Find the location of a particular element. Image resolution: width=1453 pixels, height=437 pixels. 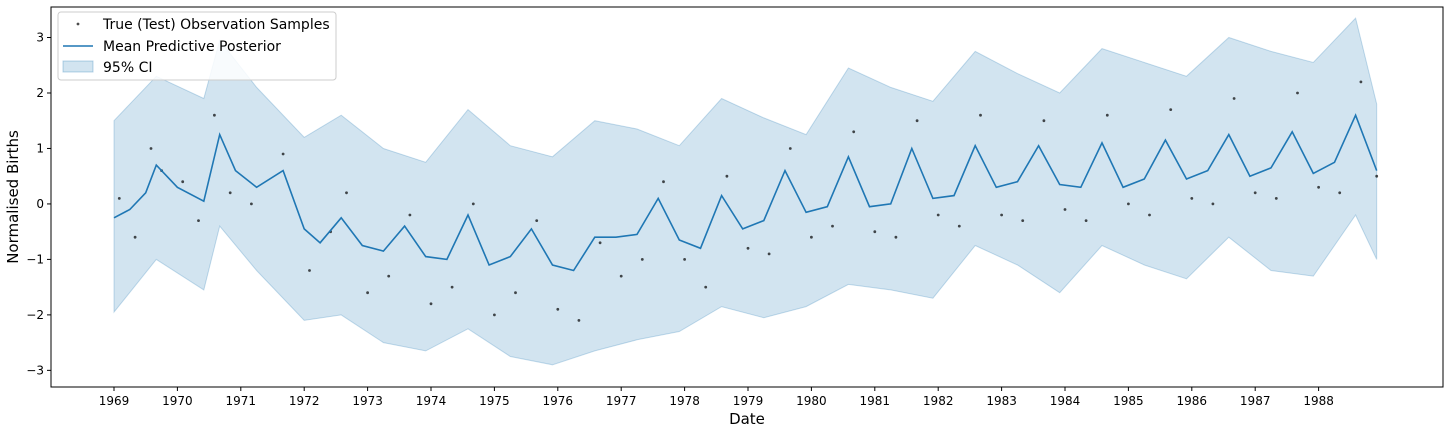

x-tick-label: 1980 is located at coordinates (811, 401).